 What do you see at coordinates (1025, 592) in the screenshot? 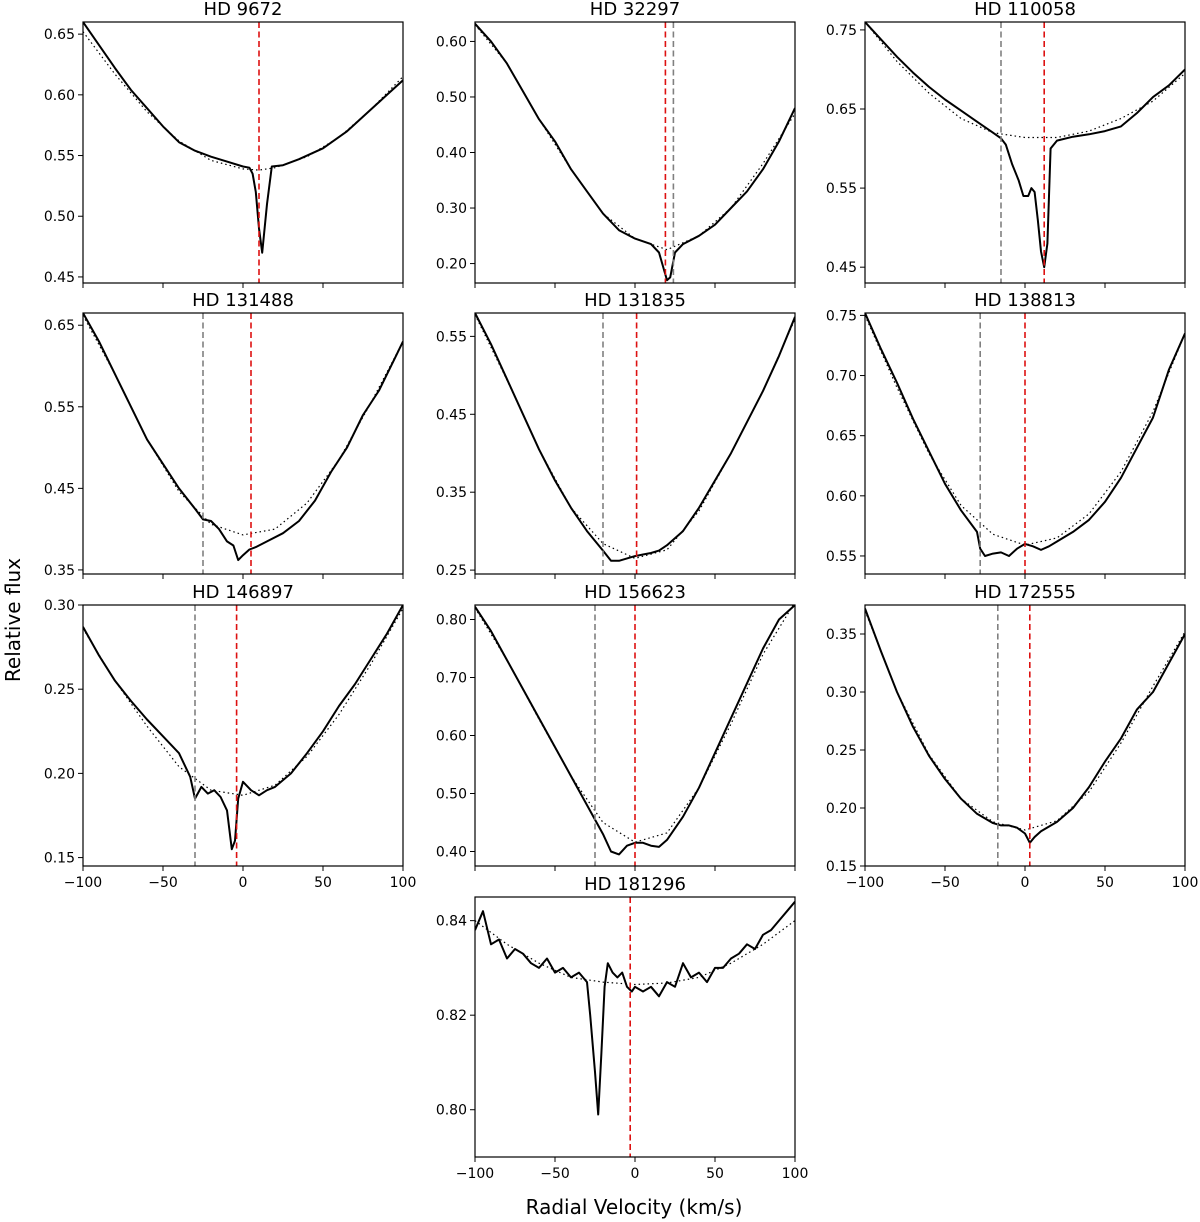
I see `panel-title: HD 172555` at bounding box center [1025, 592].